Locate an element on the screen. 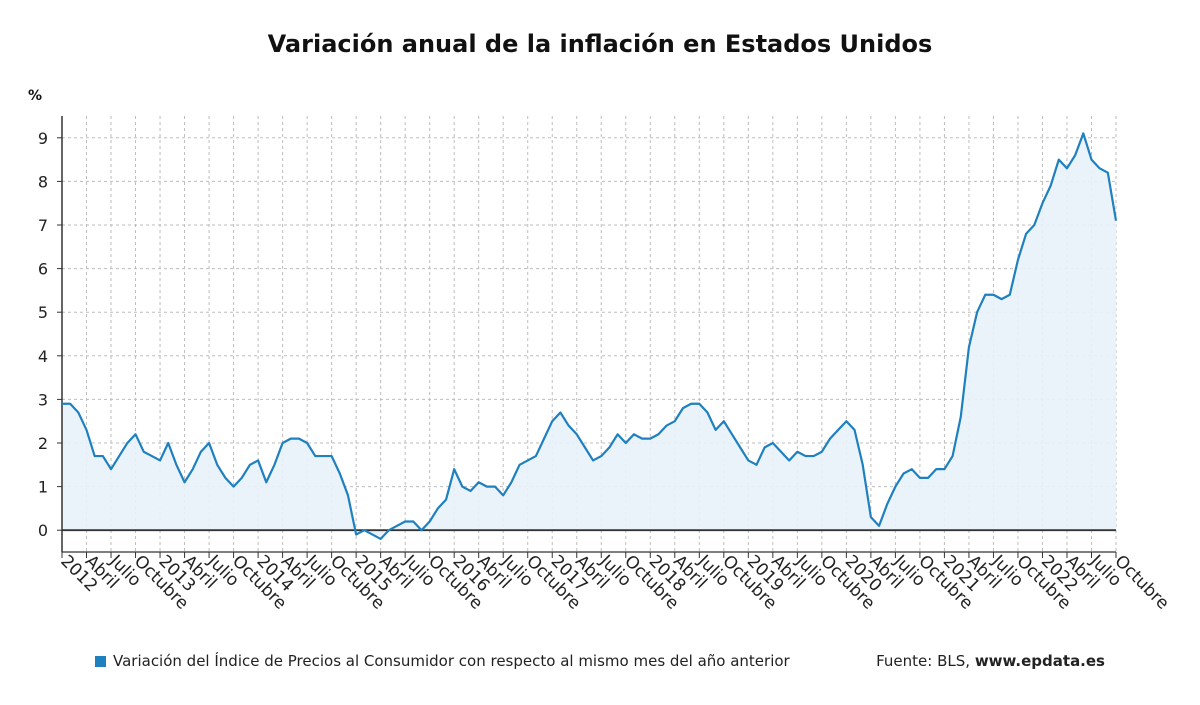  y-tick-label: 1 is located at coordinates (43, 487).